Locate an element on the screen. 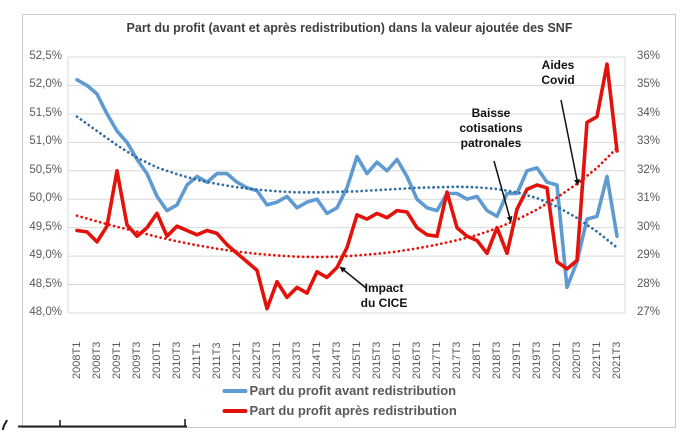  right-axis-tick-label: 28% is located at coordinates (649, 283).